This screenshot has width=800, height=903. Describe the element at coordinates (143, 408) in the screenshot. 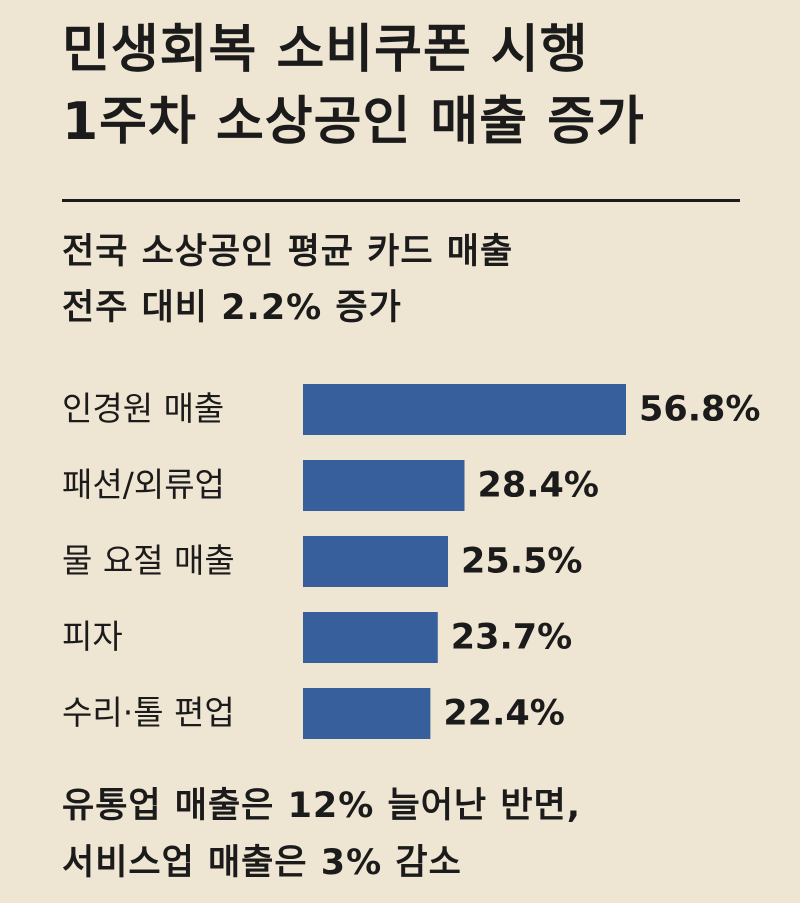

I see `category-label: 인경원 매출` at that location.